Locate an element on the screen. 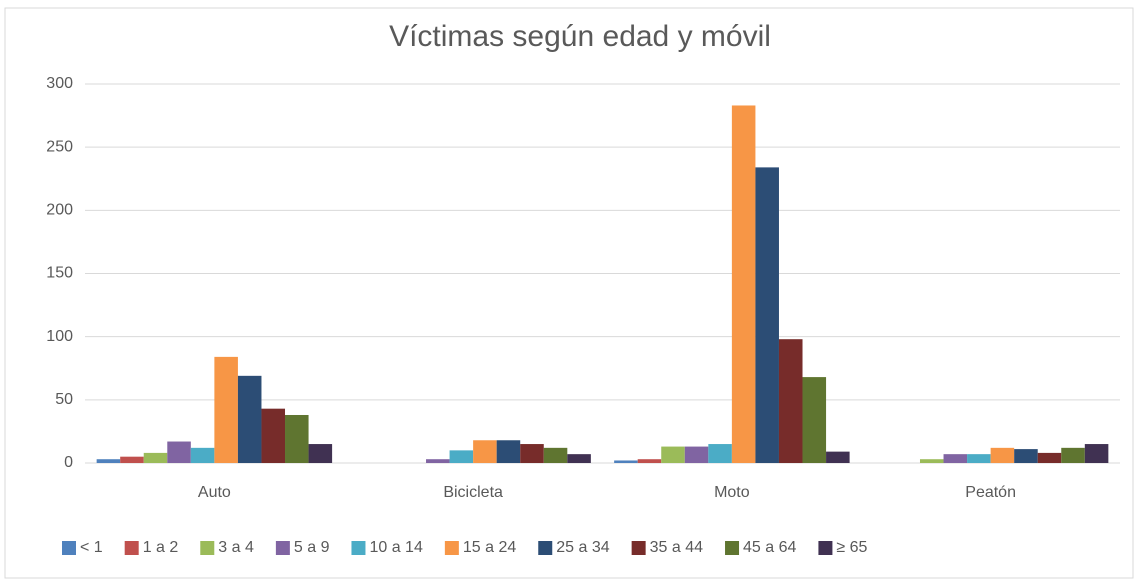  x-tick-label: Moto is located at coordinates (732, 492).